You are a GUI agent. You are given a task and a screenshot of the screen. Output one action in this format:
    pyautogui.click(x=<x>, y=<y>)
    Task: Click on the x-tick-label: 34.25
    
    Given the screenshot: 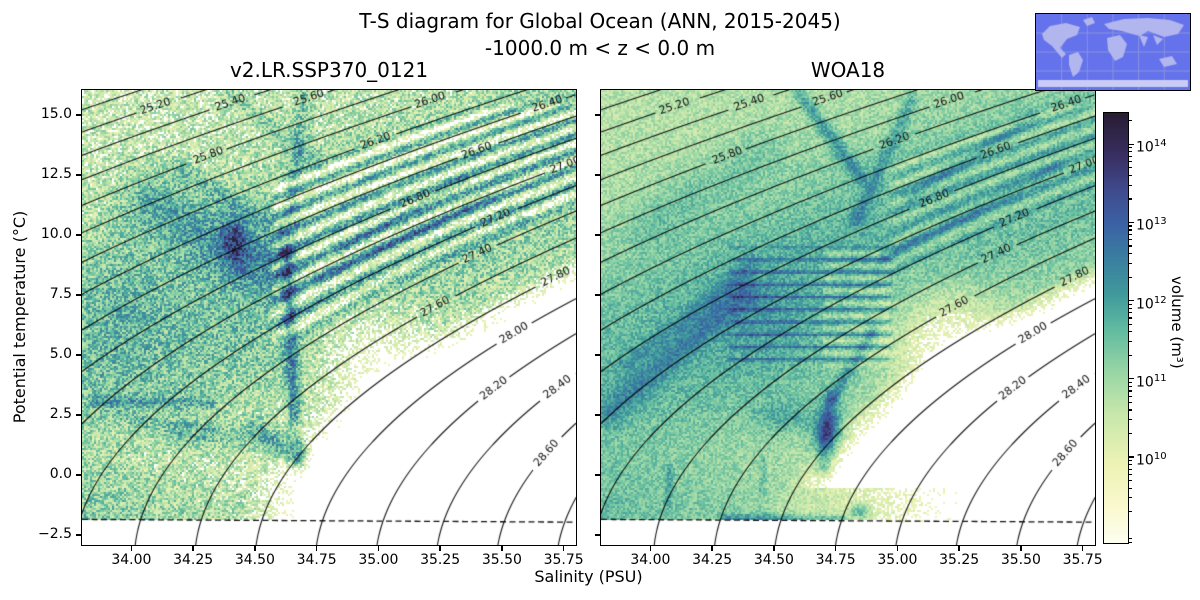 What is the action you would take?
    pyautogui.click(x=712, y=560)
    